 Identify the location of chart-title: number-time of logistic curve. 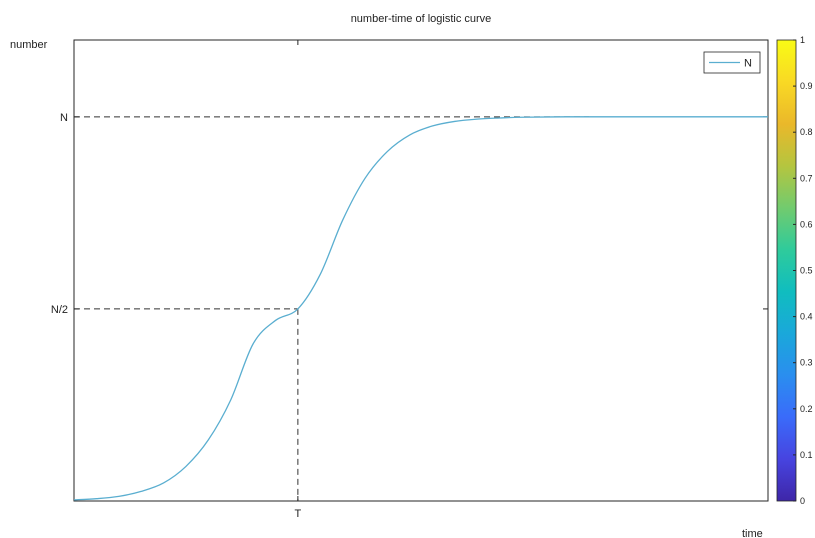
(421, 19).